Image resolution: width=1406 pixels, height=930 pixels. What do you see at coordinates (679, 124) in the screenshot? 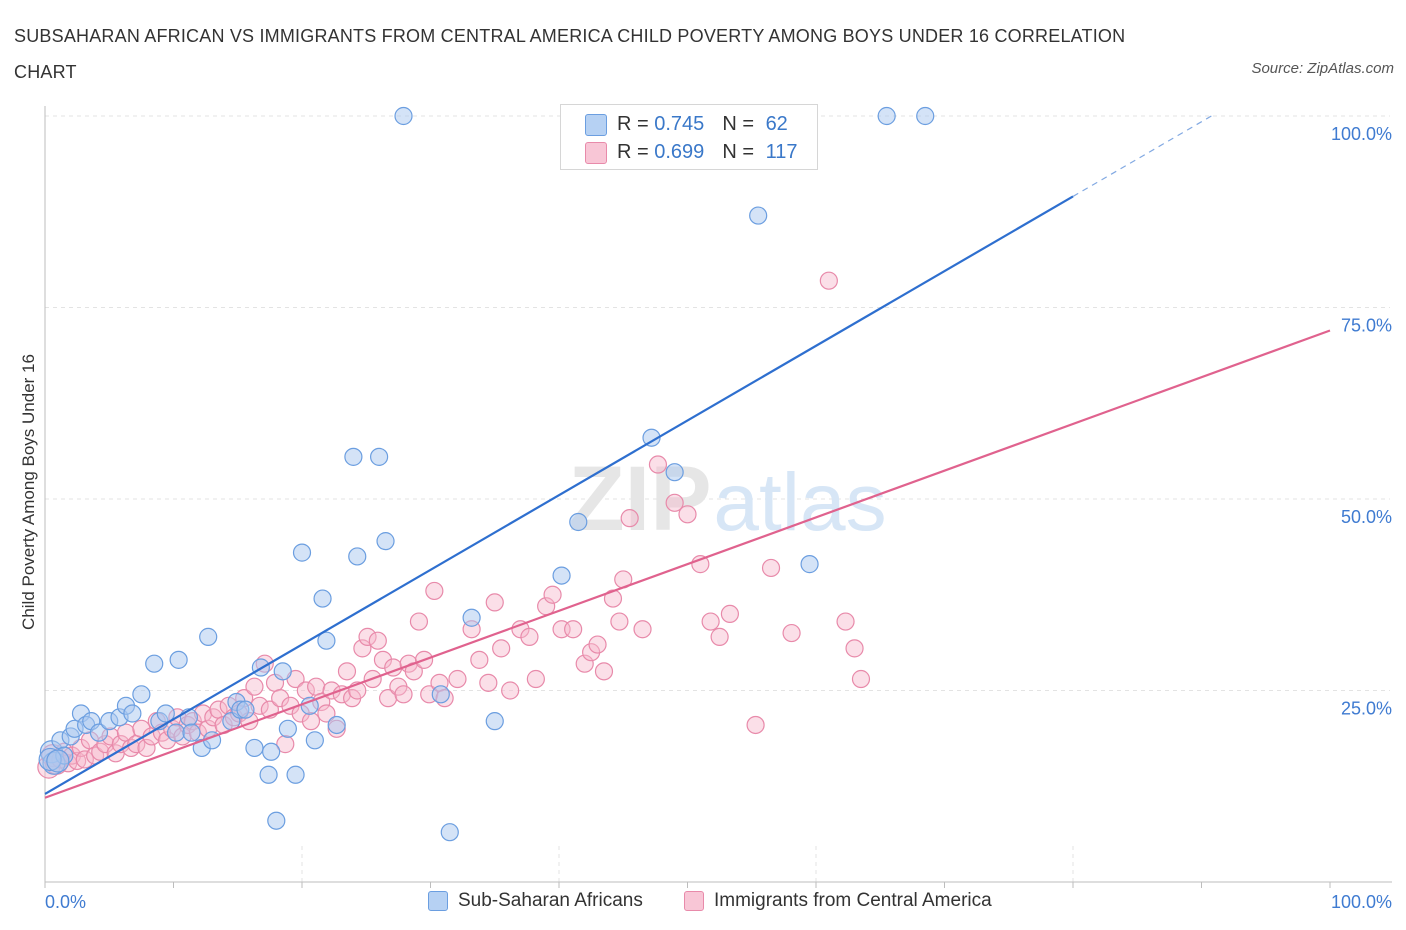
I see `r-value: 0.745` at bounding box center [679, 124].